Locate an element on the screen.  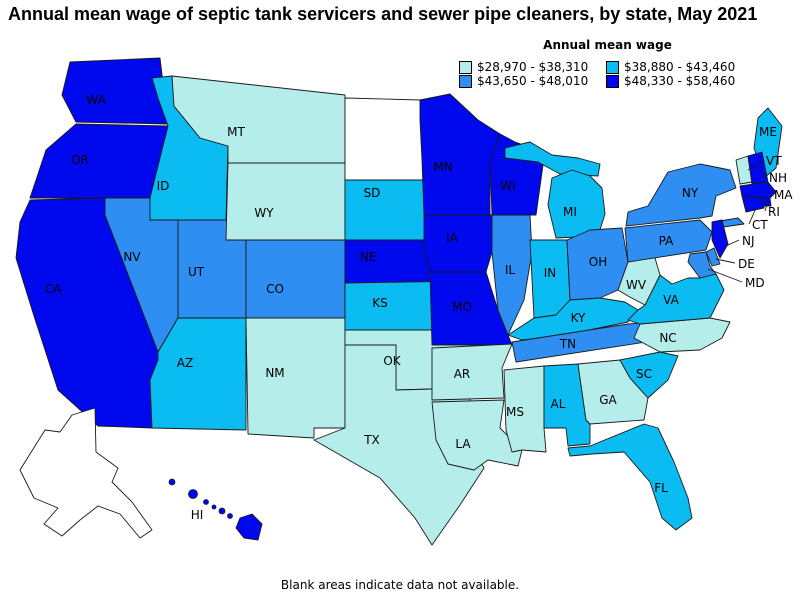
state-label-HI: HI is located at coordinates (197, 515).